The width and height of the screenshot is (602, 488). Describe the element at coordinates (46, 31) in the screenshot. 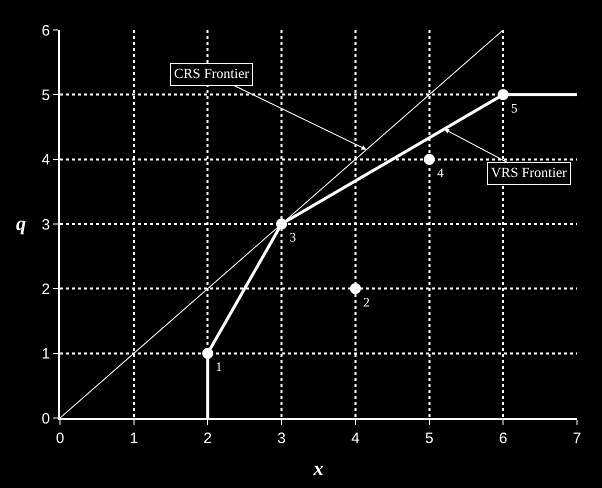

I see `y-tick-label: 6` at that location.